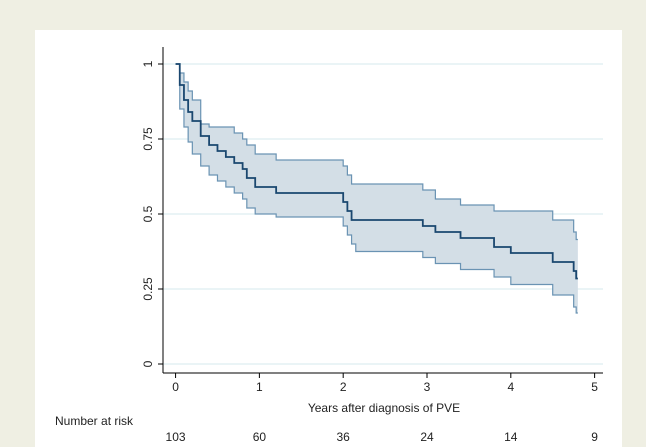 Image resolution: width=646 pixels, height=447 pixels. Describe the element at coordinates (148, 139) in the screenshot. I see `y-tick-label: 0.75` at that location.